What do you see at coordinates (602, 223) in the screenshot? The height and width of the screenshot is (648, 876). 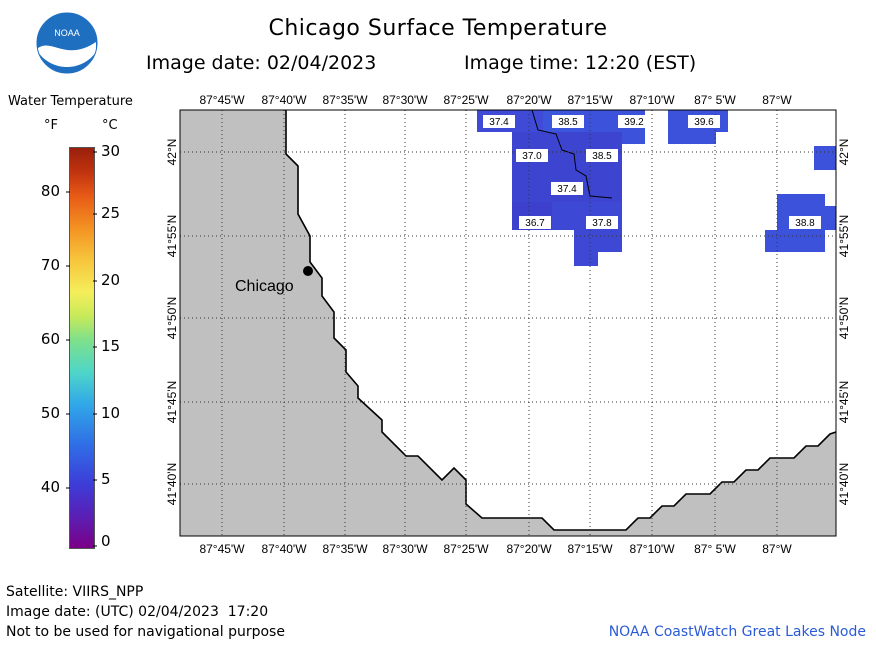 I see `temperature-label: 37.8` at bounding box center [602, 223].